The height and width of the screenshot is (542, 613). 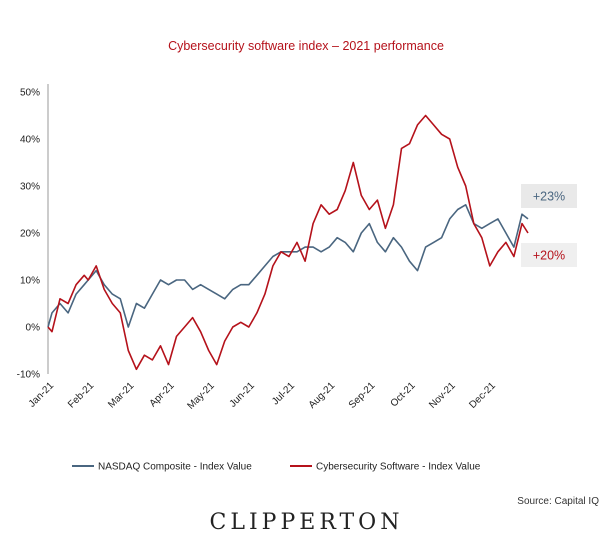 What do you see at coordinates (28, 375) in the screenshot?
I see `y-tick-label: -10%` at bounding box center [28, 375].